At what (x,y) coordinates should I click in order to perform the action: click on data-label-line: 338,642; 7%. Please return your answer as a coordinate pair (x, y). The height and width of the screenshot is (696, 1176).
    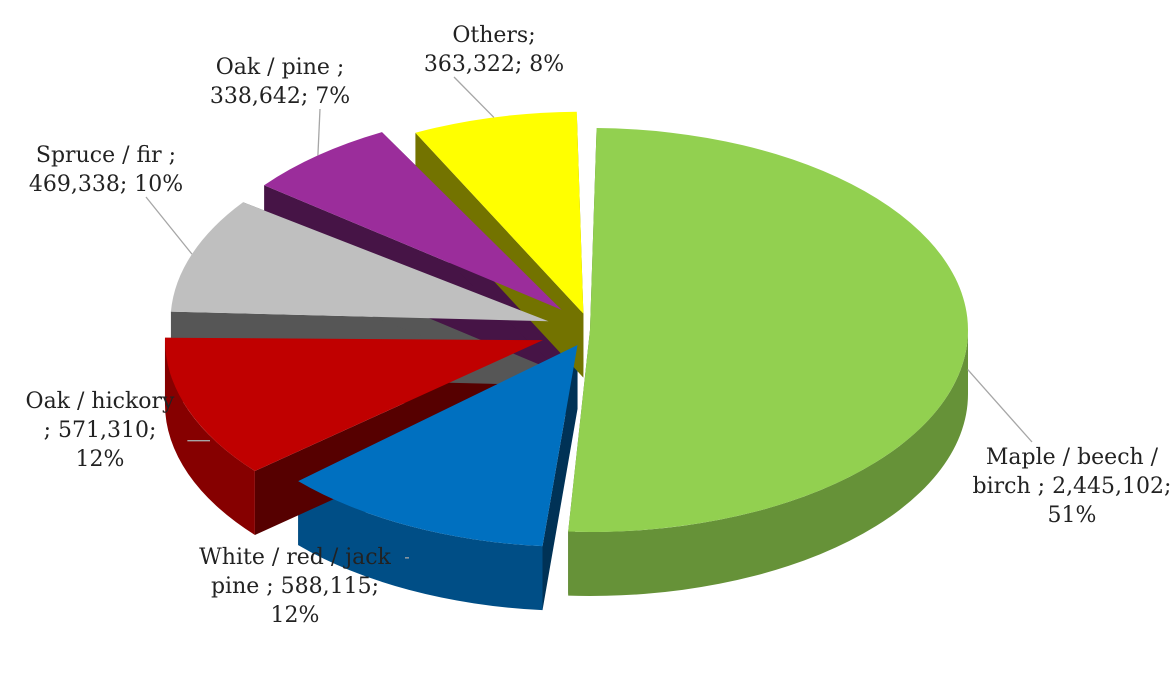
    Looking at the image, I should click on (280, 96).